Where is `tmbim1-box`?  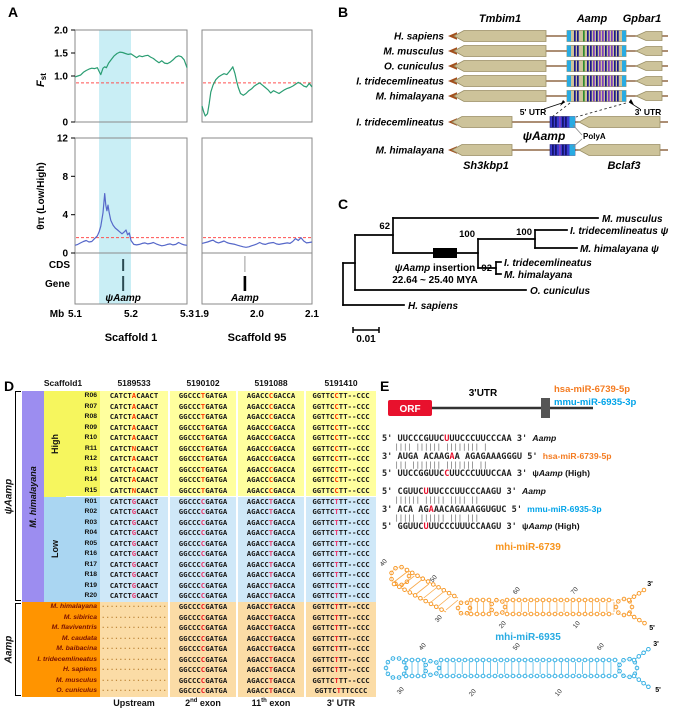
tmbim1-box is located at coordinates (500, 81).